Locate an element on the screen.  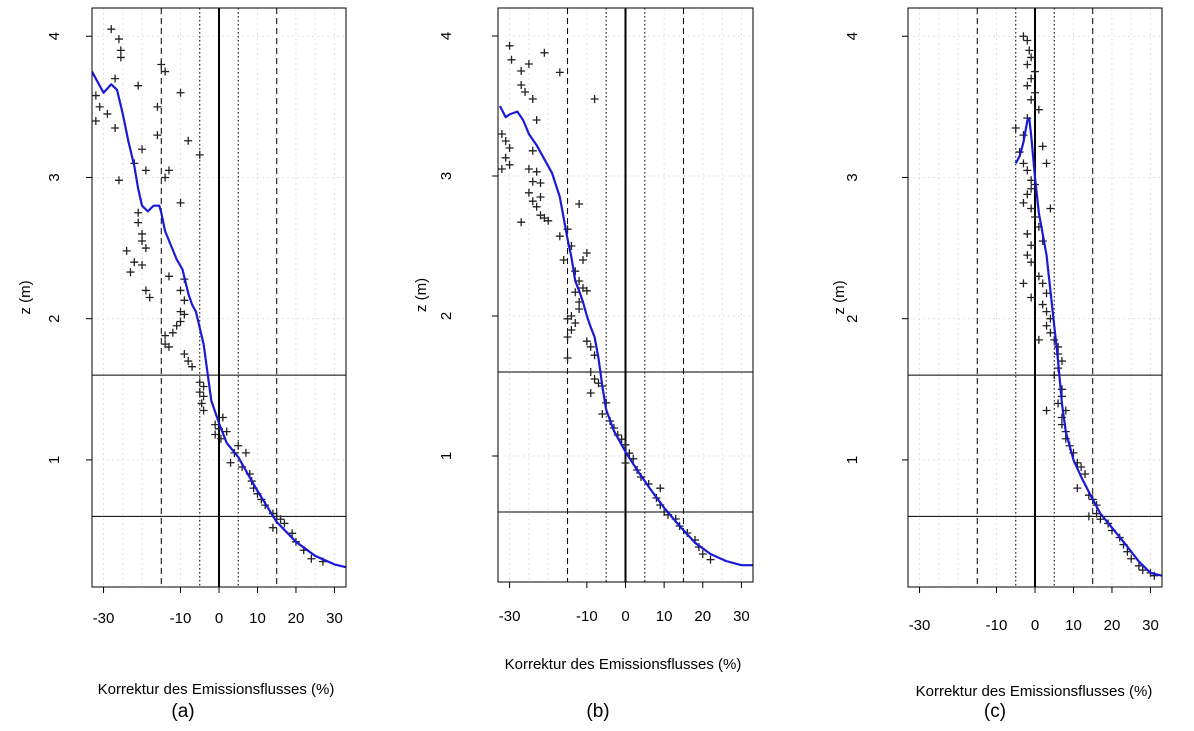
x-axis-label: Korrektur des Emissionsflusses (%) is located at coordinates (216, 689).